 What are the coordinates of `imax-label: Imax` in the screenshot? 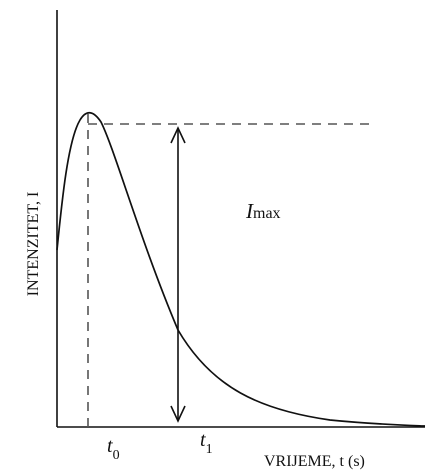 It's located at (263, 211).